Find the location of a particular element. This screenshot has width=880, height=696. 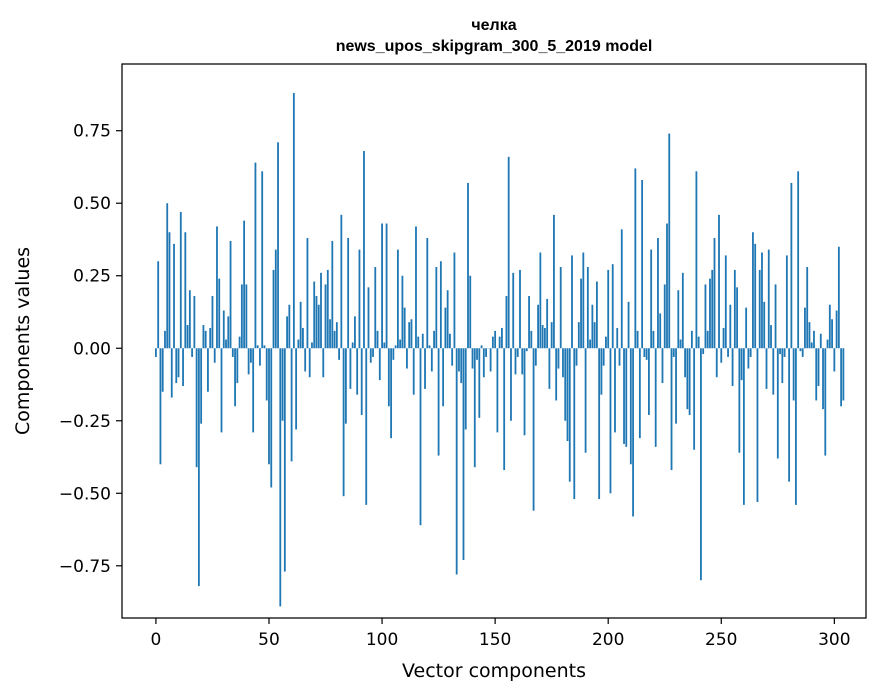

y-axis-ticks: −0.75 −0.50 −0.25 0.00 0.25 0.50 0.75 is located at coordinates (90, 349).